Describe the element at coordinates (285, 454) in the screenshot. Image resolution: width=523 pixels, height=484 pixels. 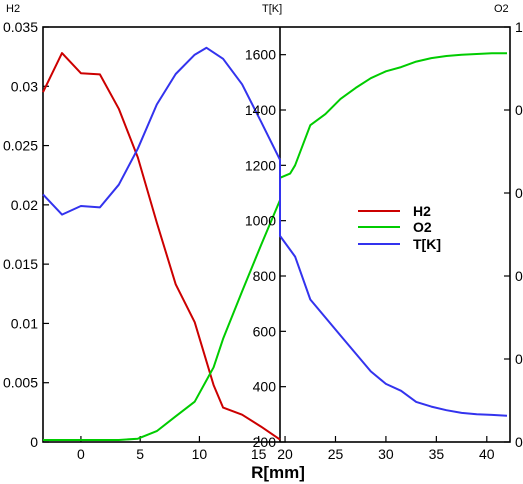
I see `x-tick-label: 20` at that location.